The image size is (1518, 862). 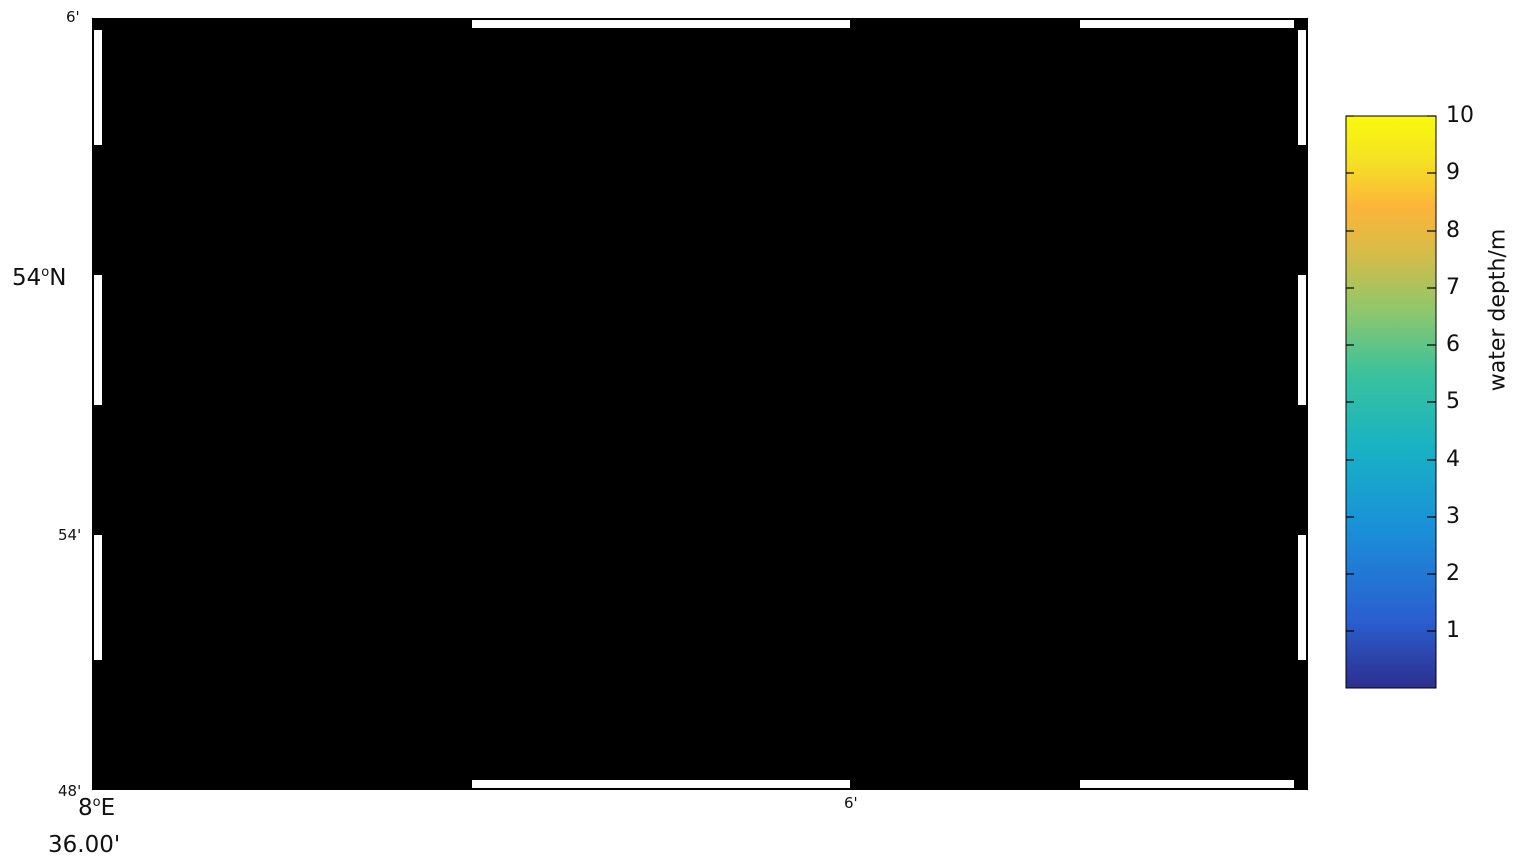 I want to click on colorbar-tick-label: 5, so click(x=1453, y=401).